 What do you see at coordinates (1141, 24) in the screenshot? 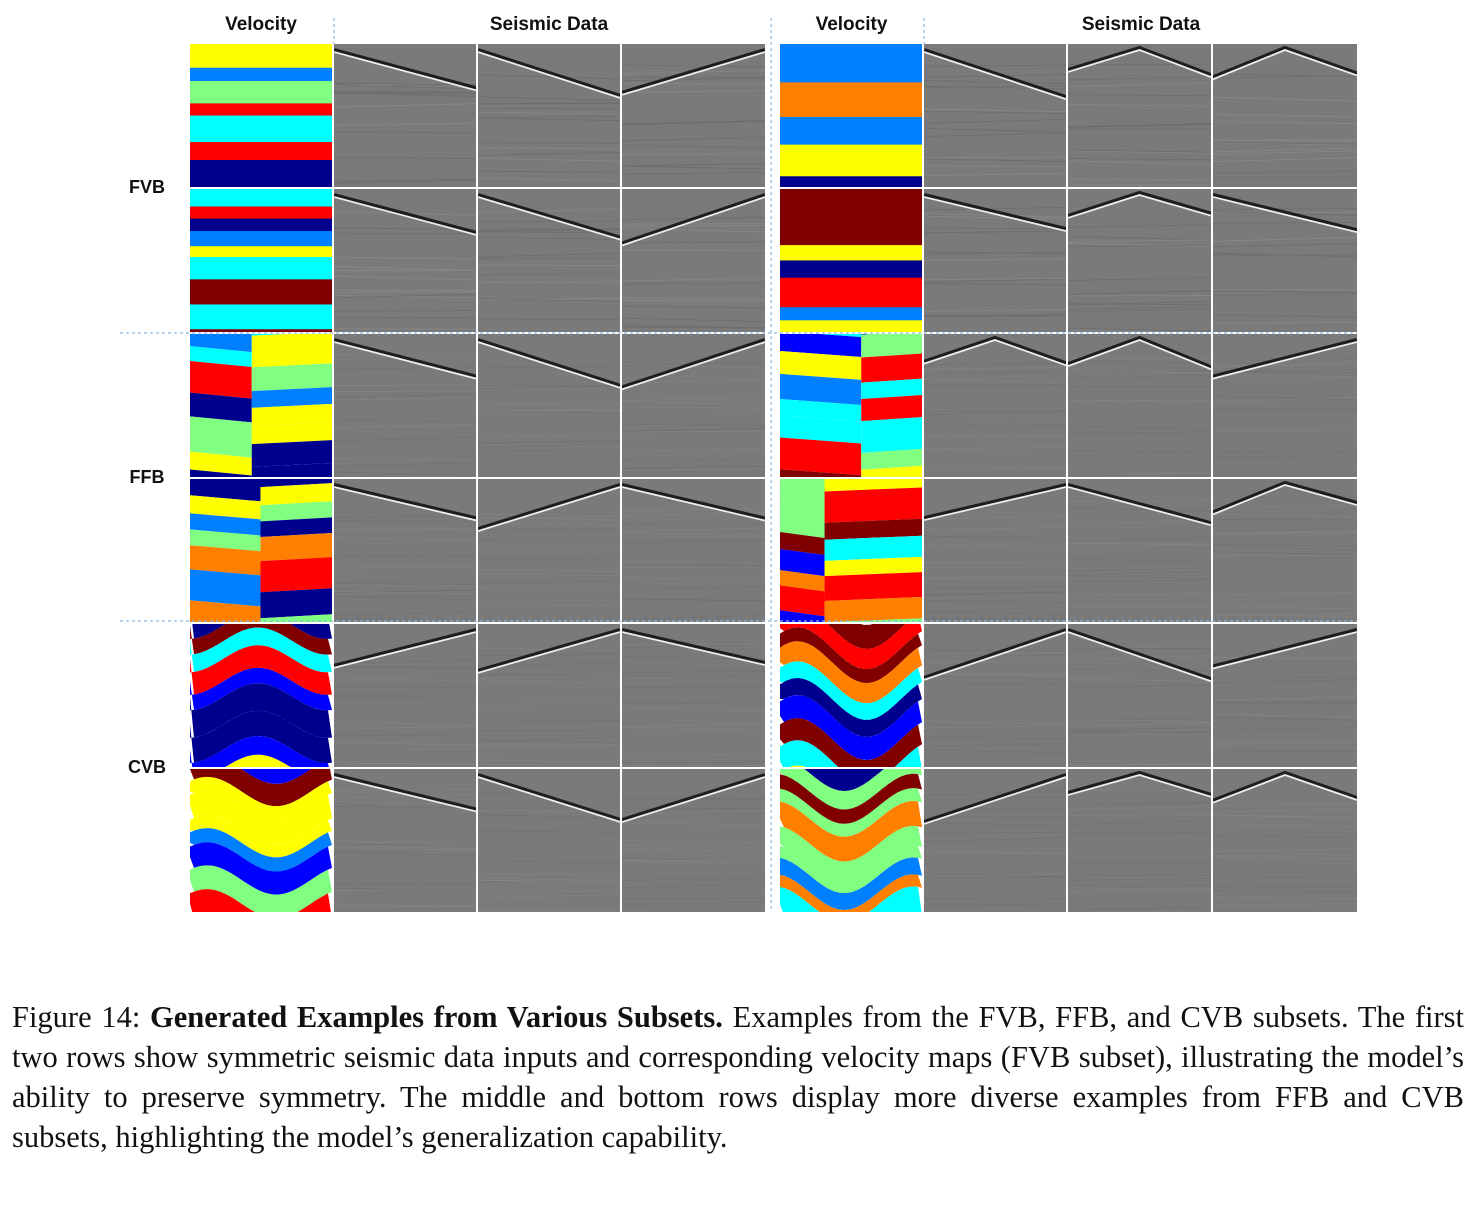
I see `column-header-seismic-right: Seismic Data` at bounding box center [1141, 24].